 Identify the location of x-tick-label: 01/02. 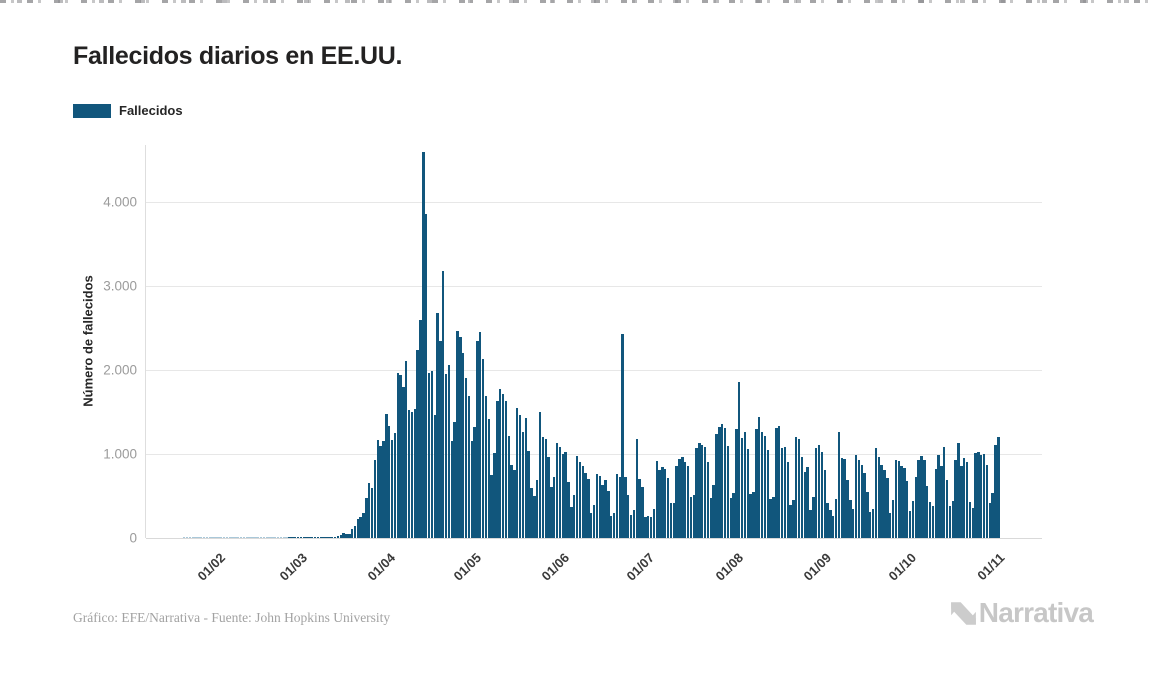
(211, 567).